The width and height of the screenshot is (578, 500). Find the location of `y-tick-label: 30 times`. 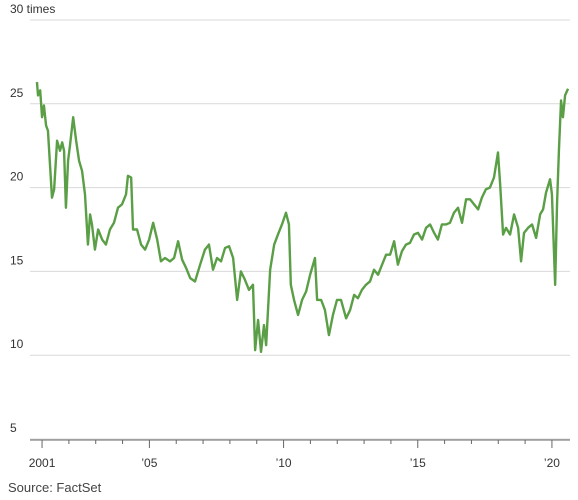

y-tick-label: 30 times is located at coordinates (32, 9).